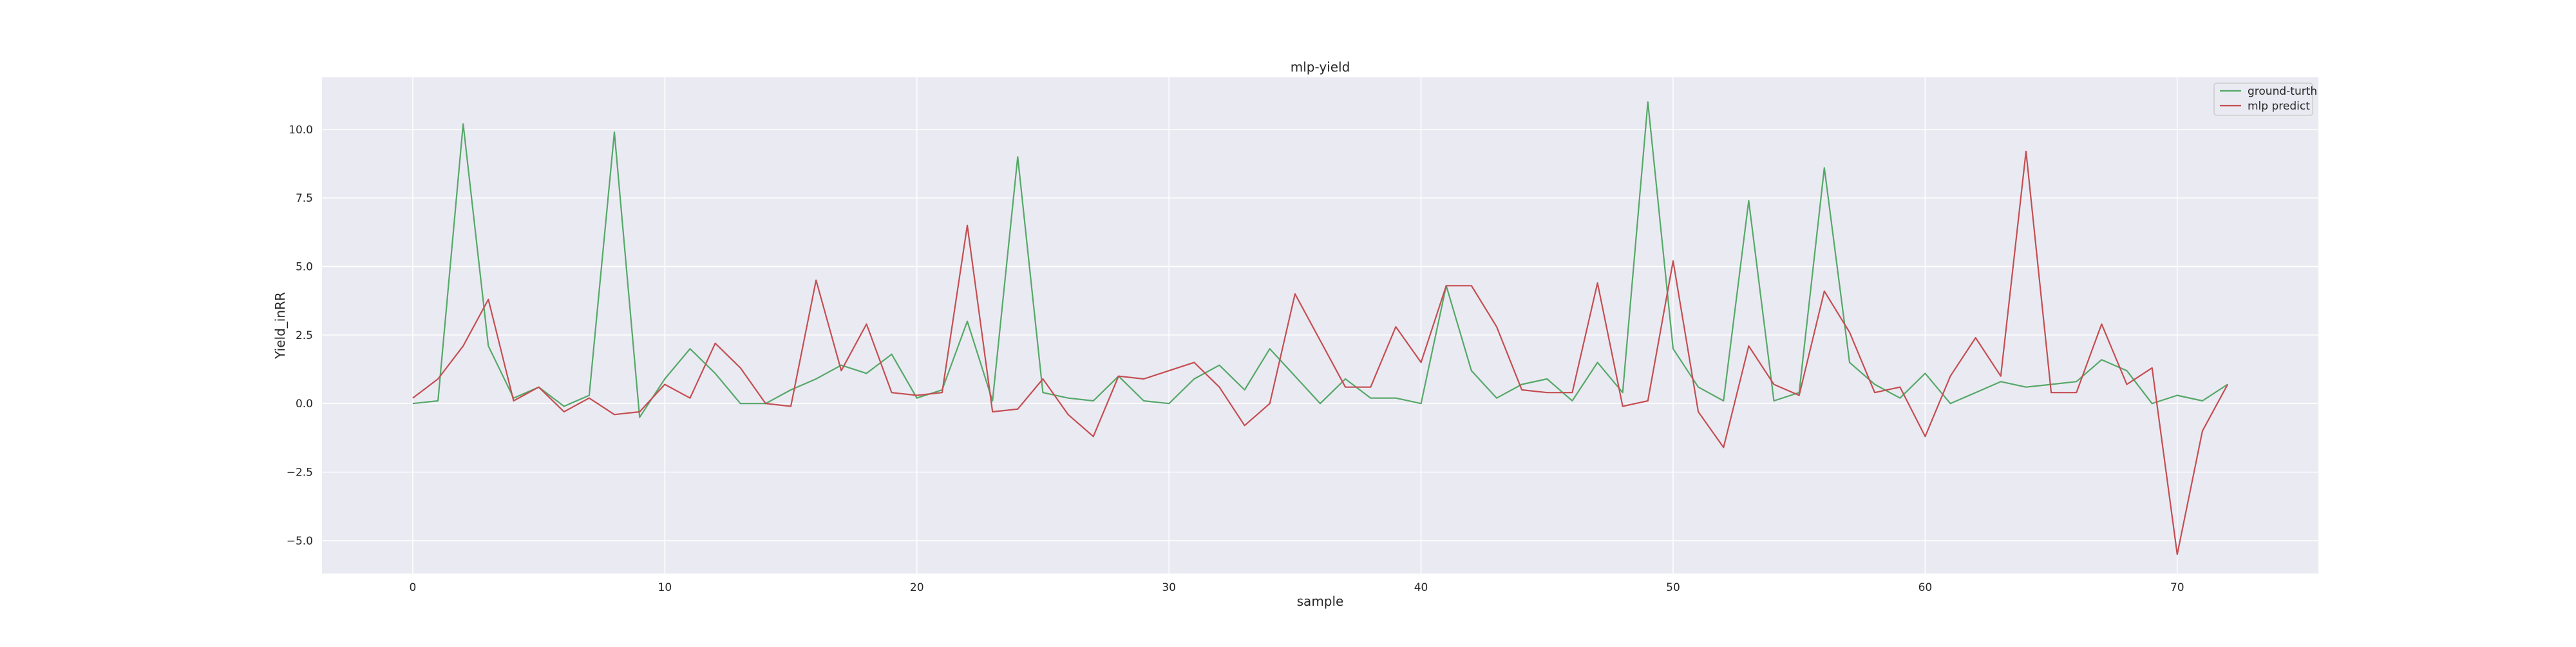 The height and width of the screenshot is (647, 2576). What do you see at coordinates (2279, 106) in the screenshot?
I see `legend-label-mlp-predict: mlp predict` at bounding box center [2279, 106].